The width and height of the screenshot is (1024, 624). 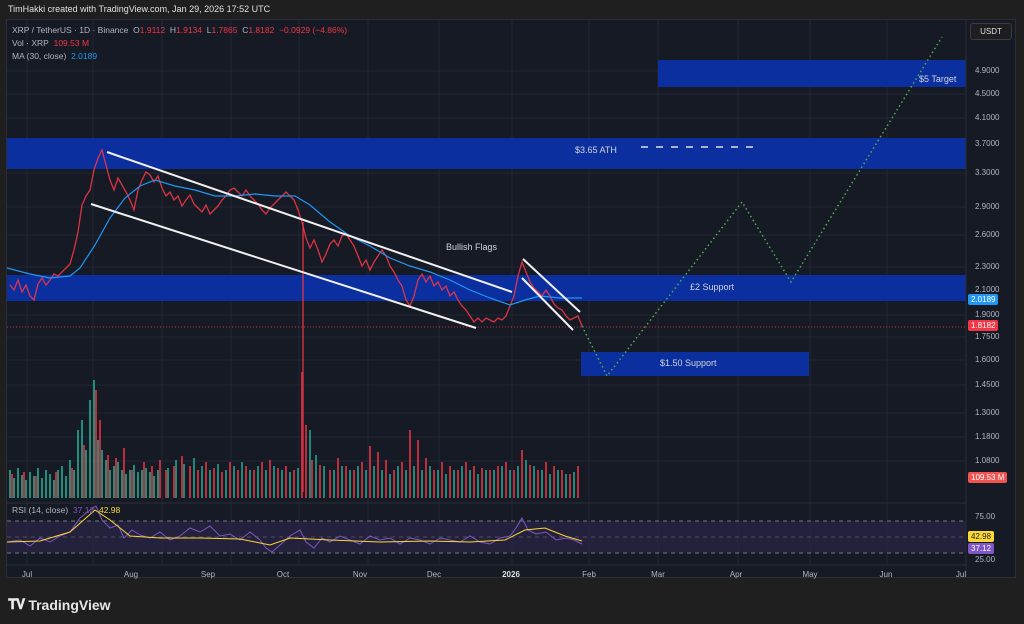 I want to click on price-tick: 2.1000, so click(x=987, y=289).